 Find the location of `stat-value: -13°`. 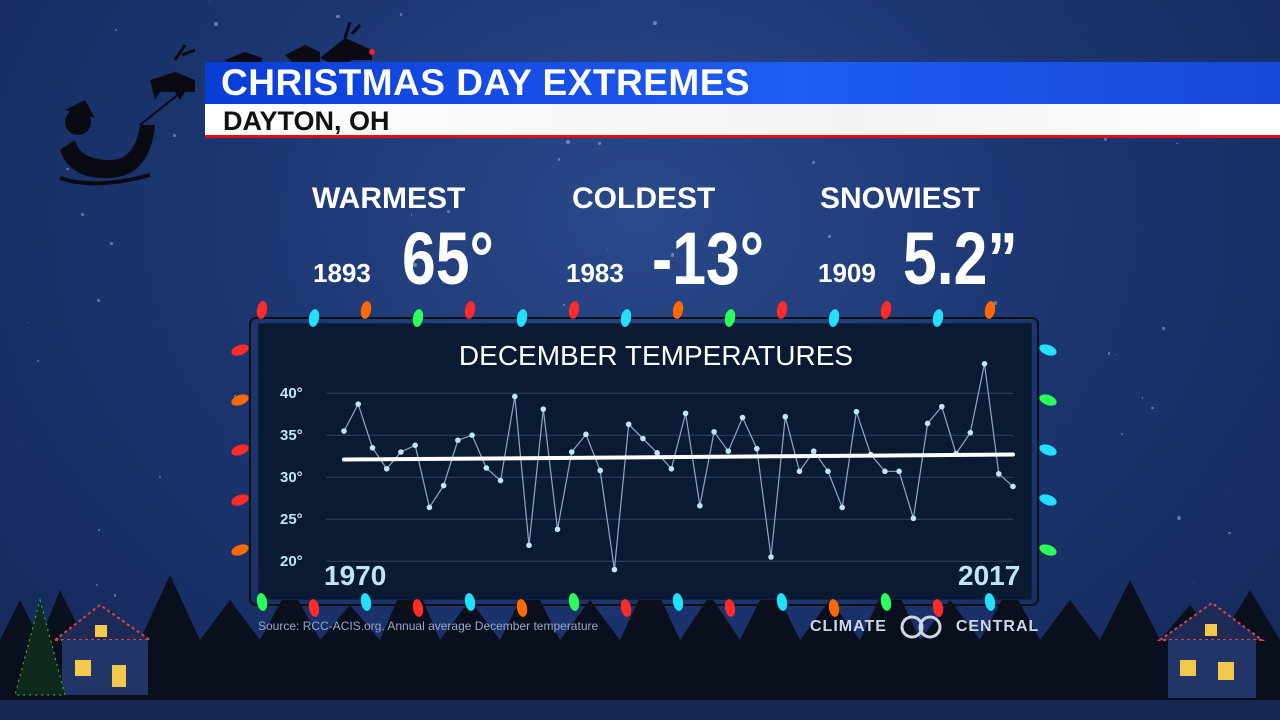

stat-value: -13° is located at coordinates (708, 258).